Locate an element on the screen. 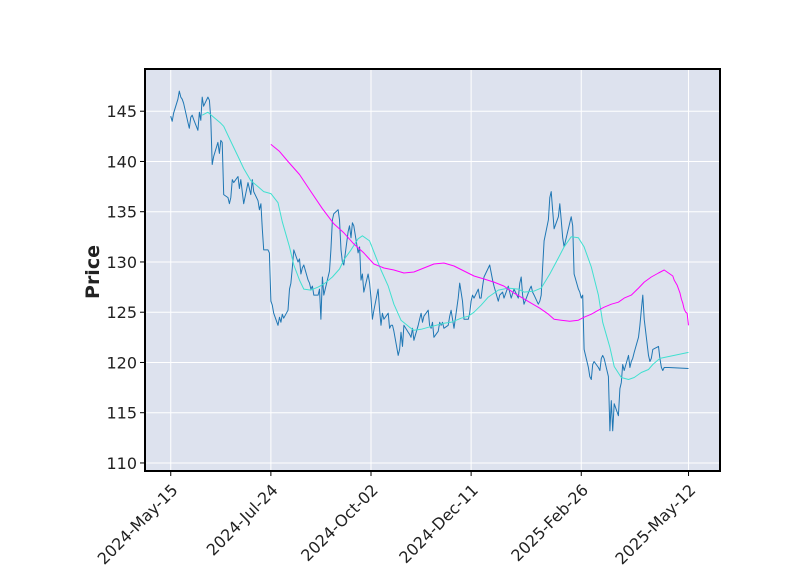  x-tick-label: 2024-Oct-02 is located at coordinates (339, 522).